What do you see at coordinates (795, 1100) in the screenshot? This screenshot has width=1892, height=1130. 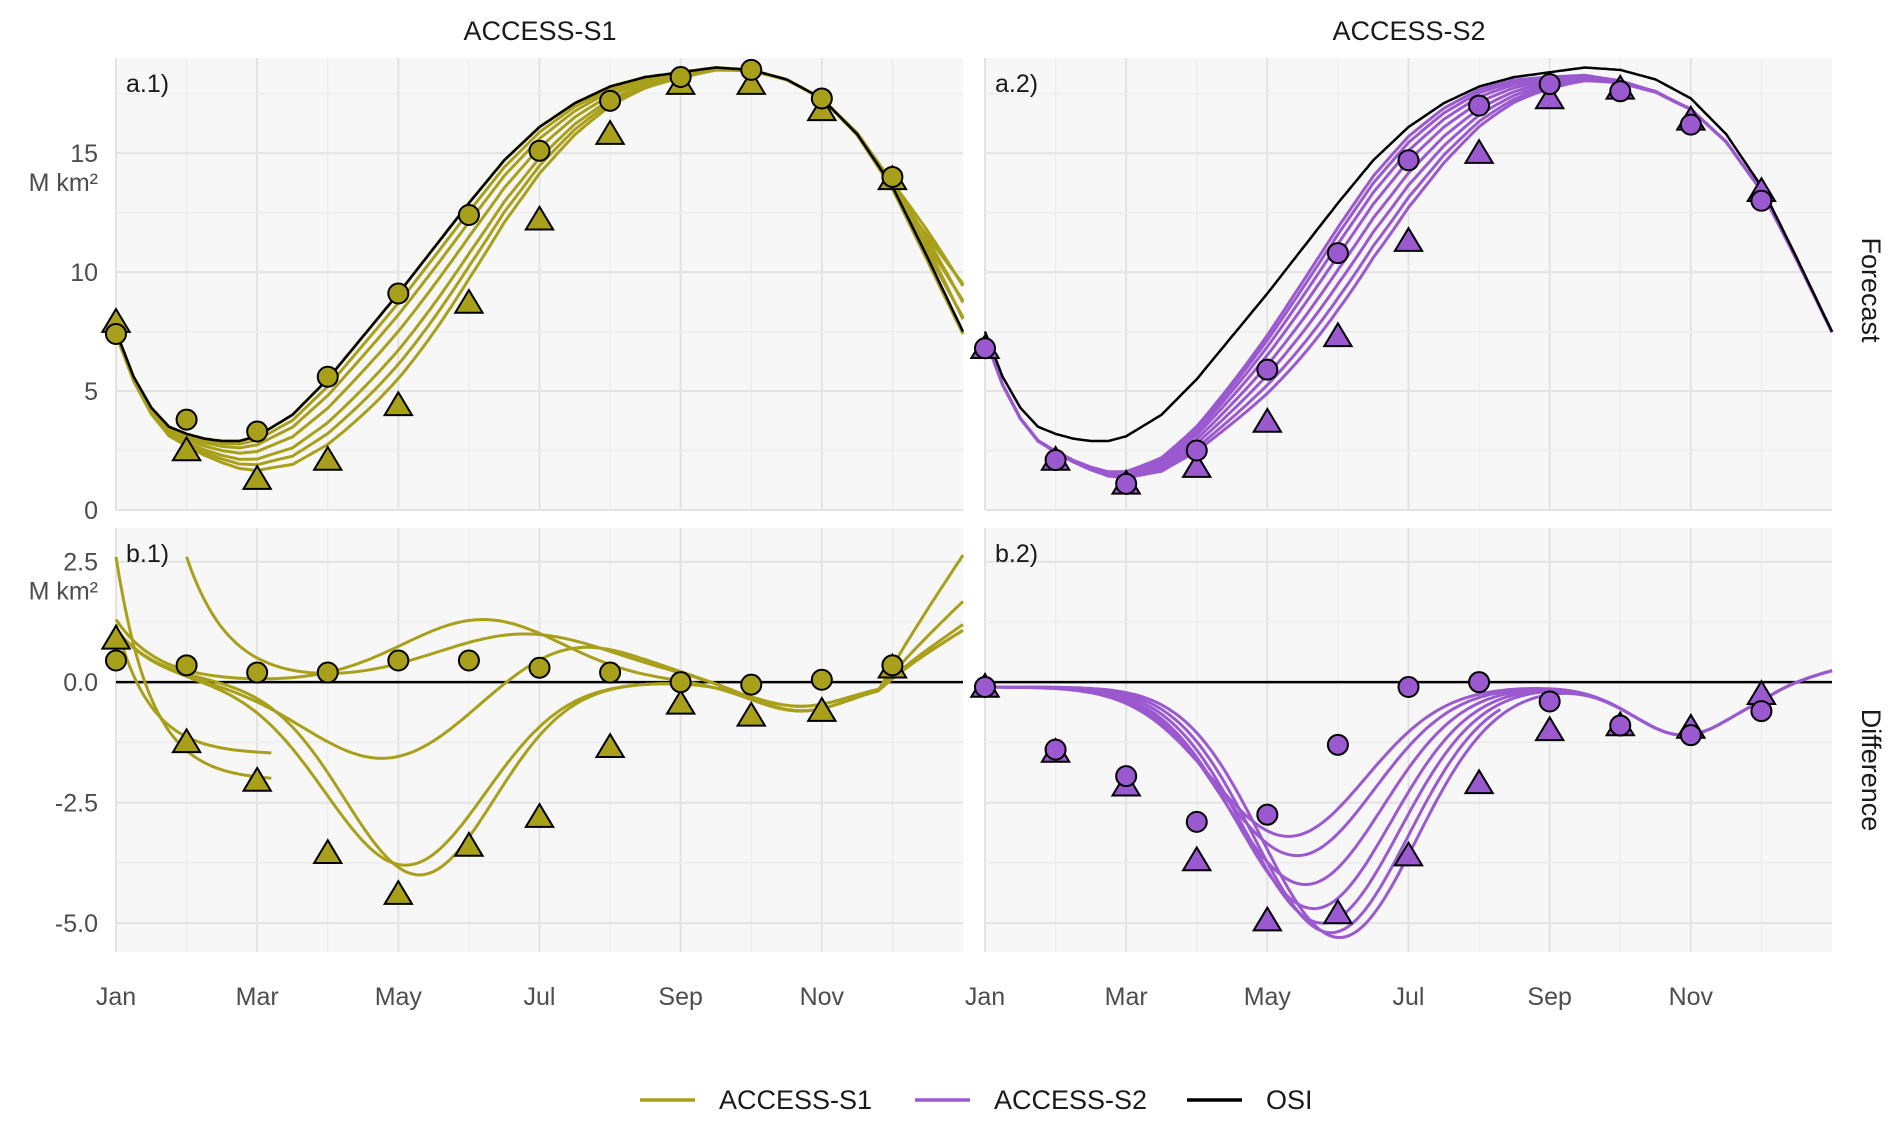 I see `legend-label-access-s1: ACCESS-S1` at bounding box center [795, 1100].